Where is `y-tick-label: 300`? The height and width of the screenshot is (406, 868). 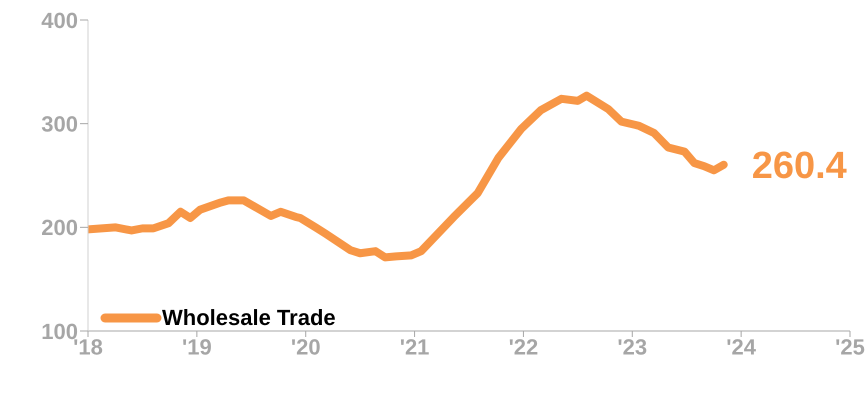 y-tick-label: 300 is located at coordinates (59, 123).